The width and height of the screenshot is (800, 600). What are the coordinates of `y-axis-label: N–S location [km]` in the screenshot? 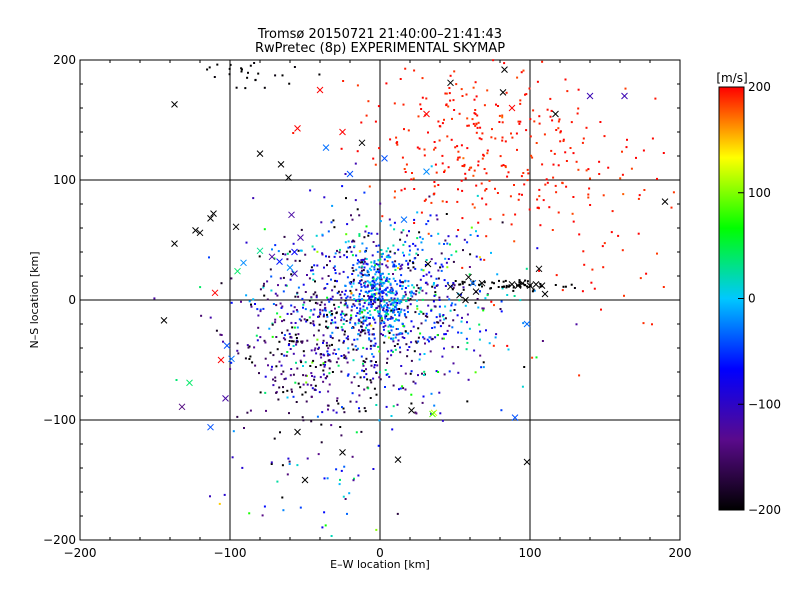 It's located at (34, 299).